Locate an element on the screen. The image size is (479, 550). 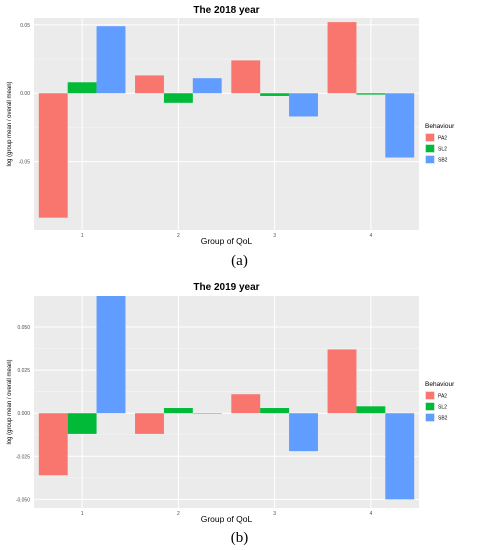
chart-2019-y-tick-label: -0.025 is located at coordinates (23, 457).